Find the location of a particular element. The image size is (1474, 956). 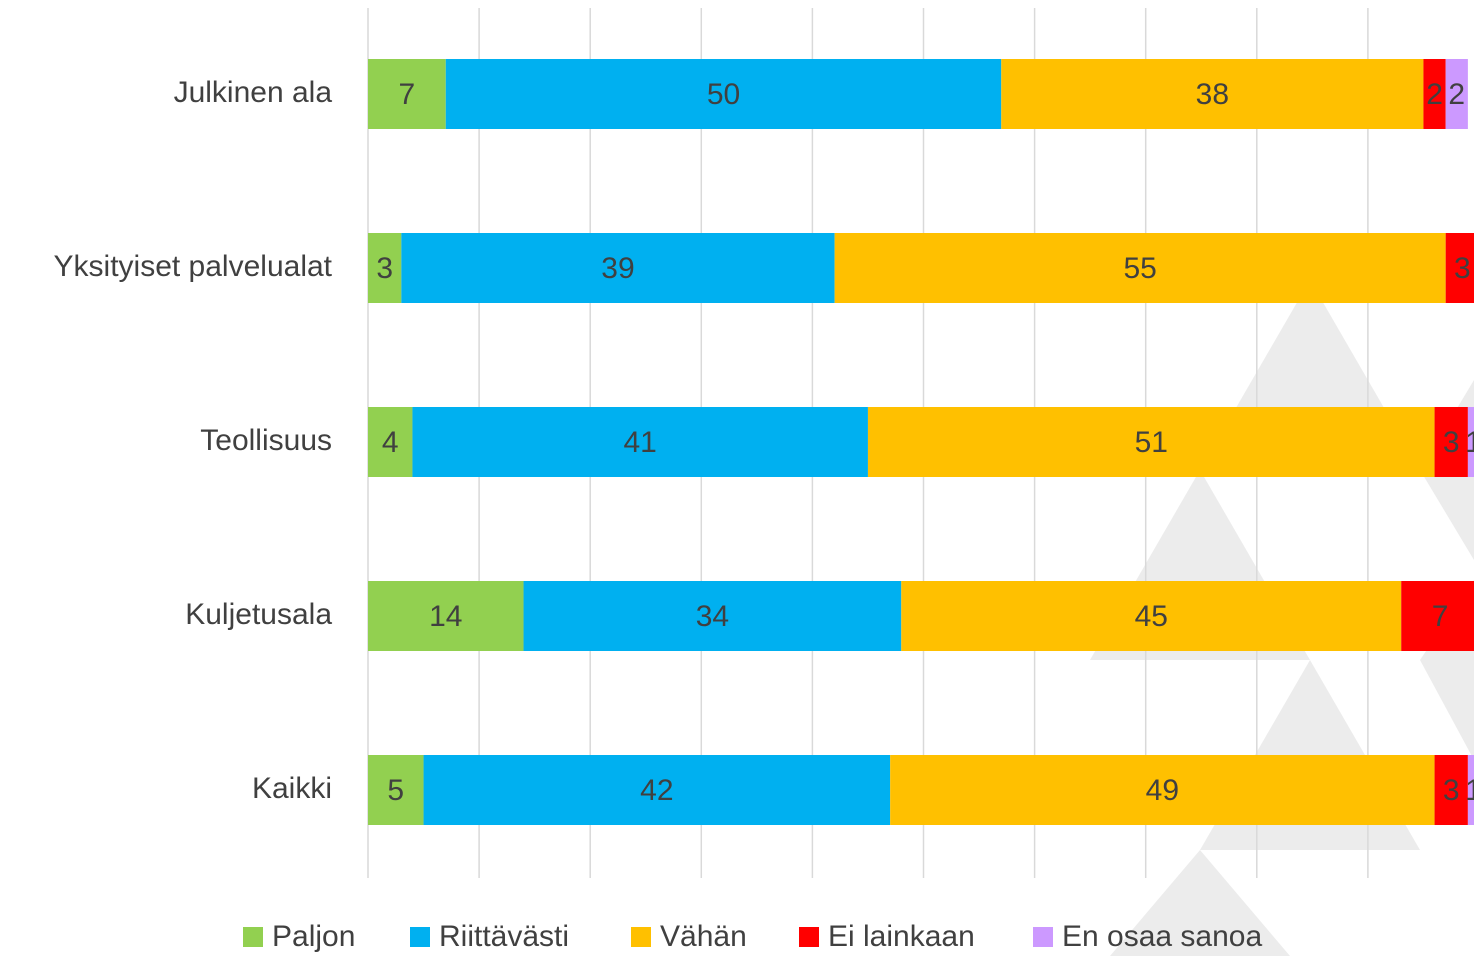

data-label: 50 is located at coordinates (723, 94).